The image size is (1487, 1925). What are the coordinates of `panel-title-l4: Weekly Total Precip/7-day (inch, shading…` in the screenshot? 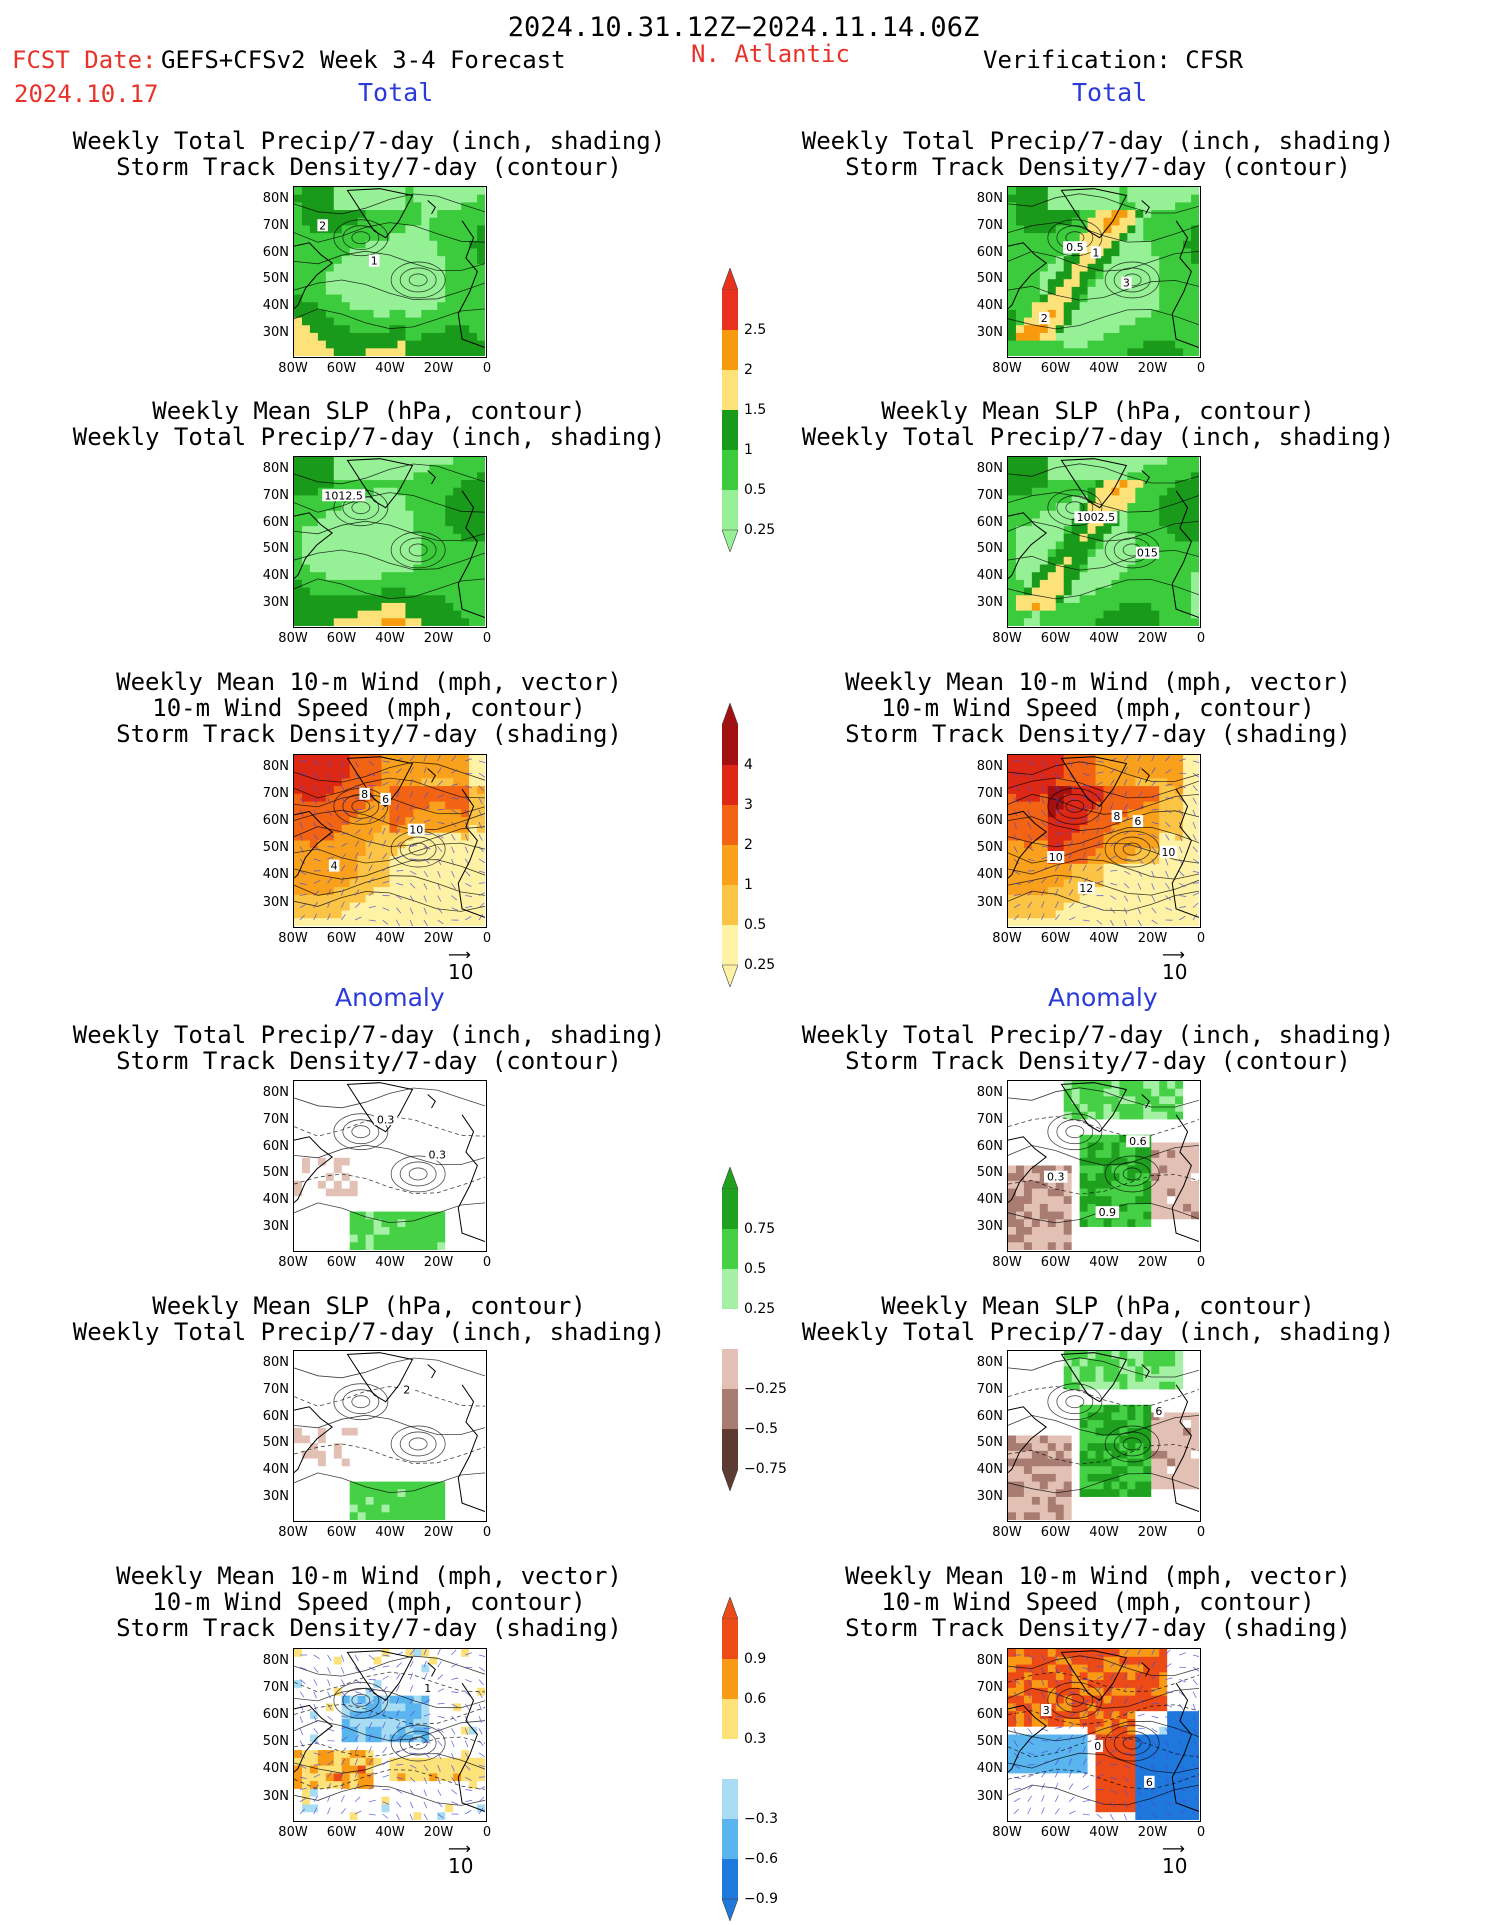 It's located at (369, 1048).